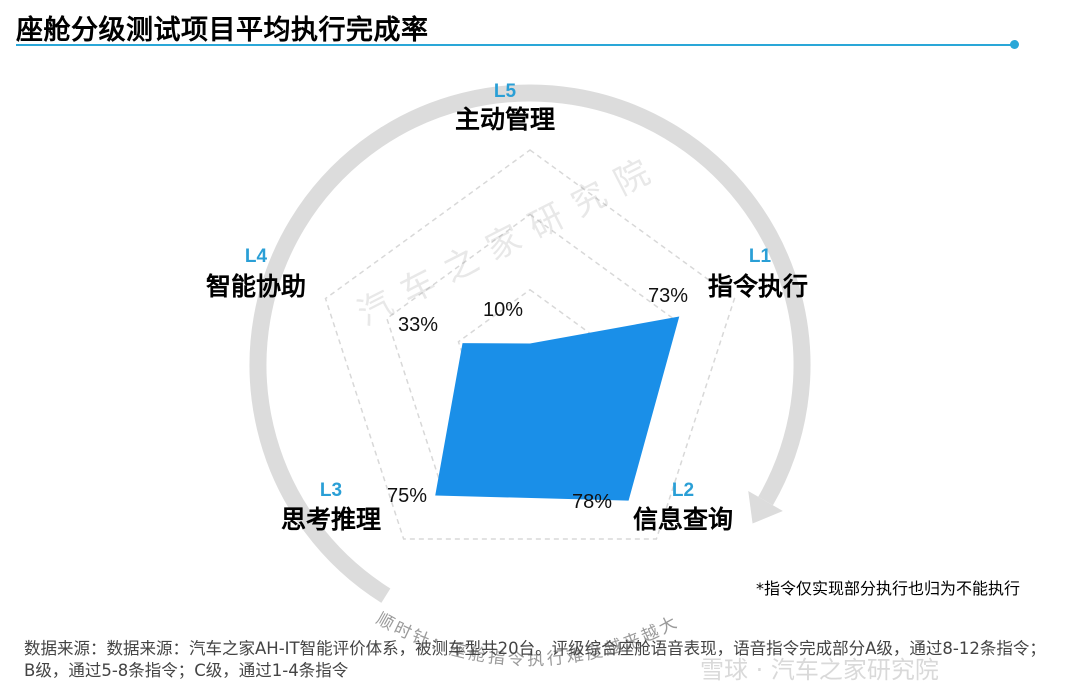  I want to click on value-label-l3: 75%, so click(407, 496).